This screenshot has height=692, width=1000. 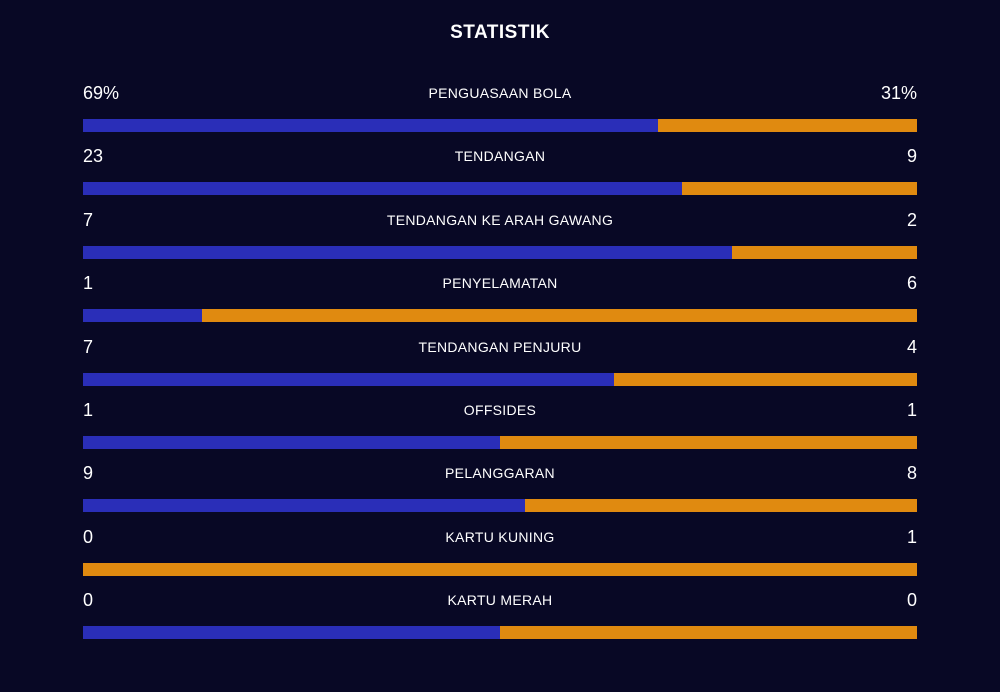 What do you see at coordinates (93, 156) in the screenshot?
I see `home-value: 23` at bounding box center [93, 156].